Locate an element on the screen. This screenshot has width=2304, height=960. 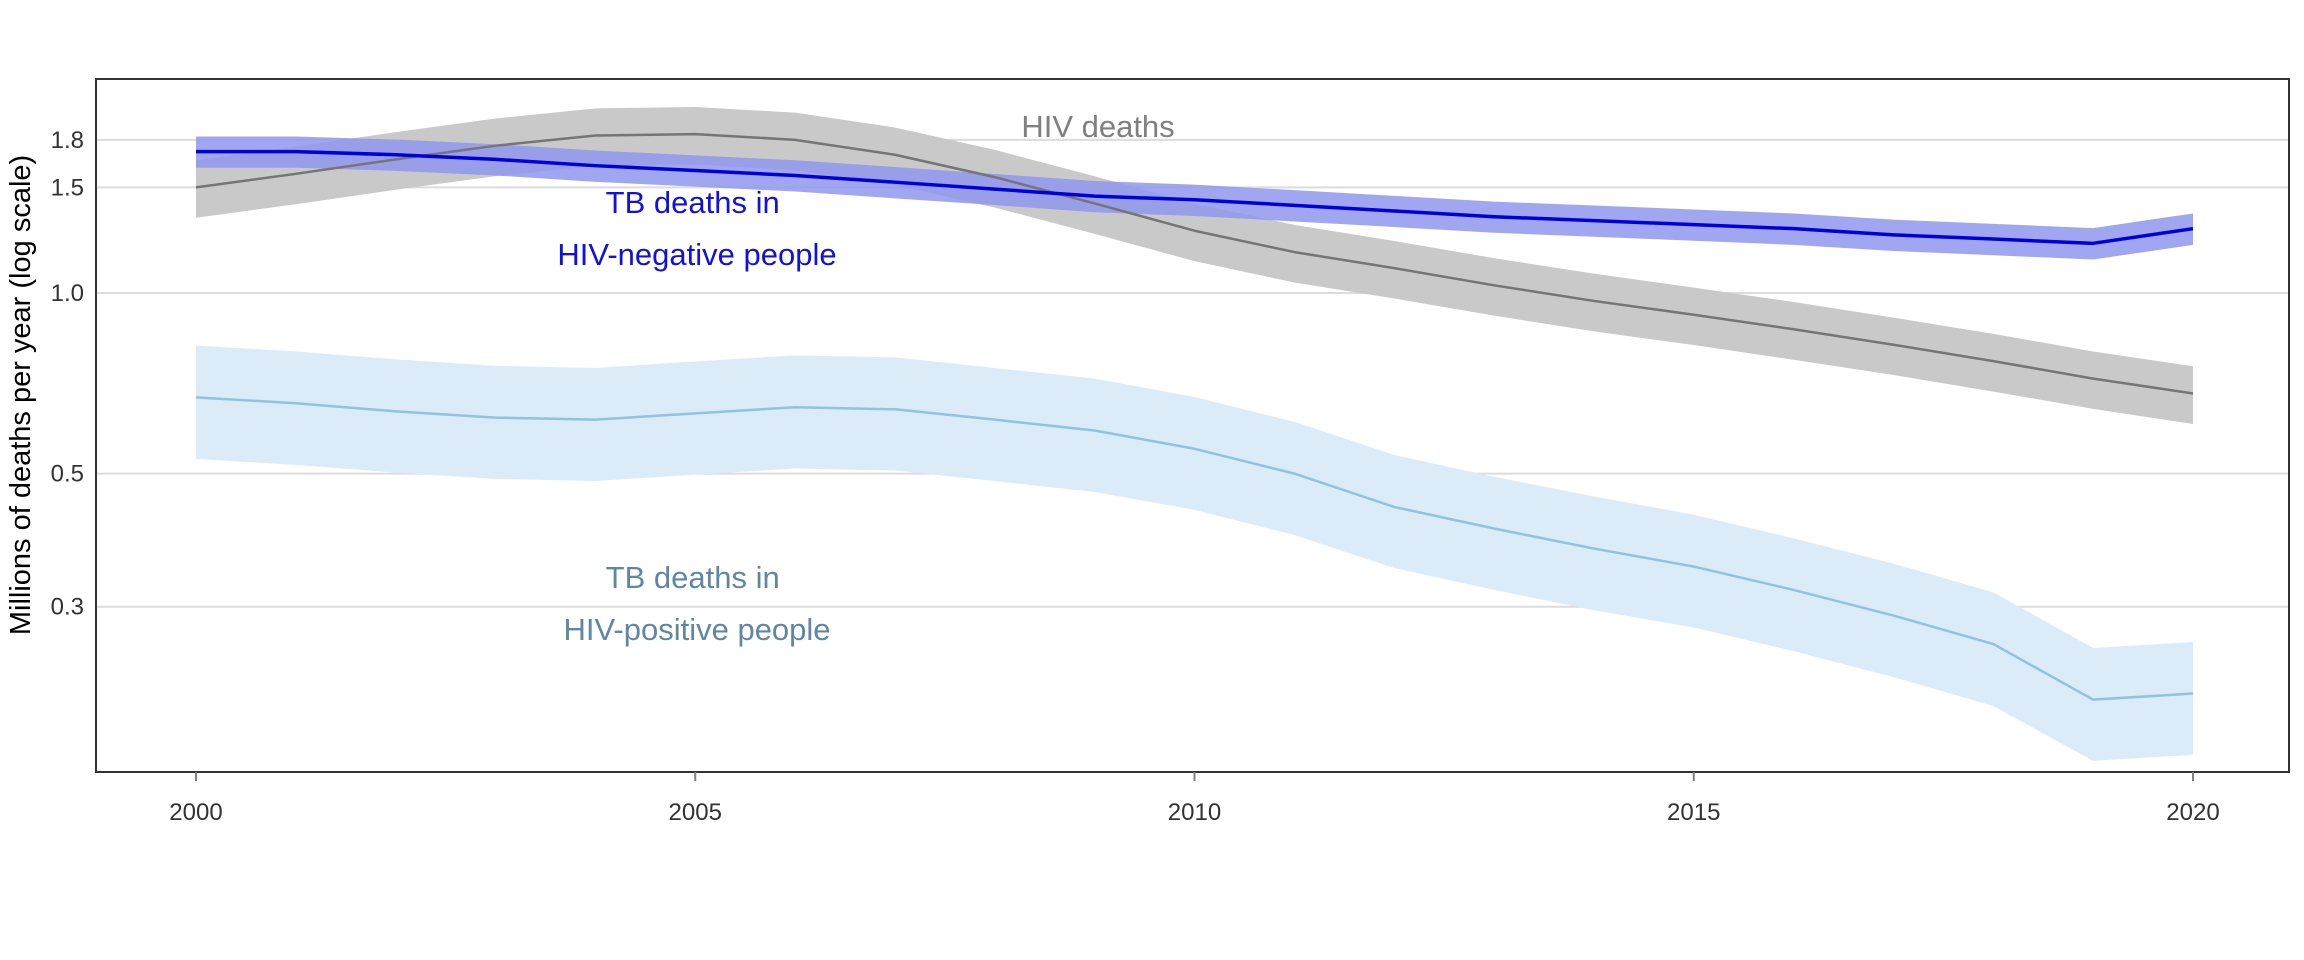
annotation-hiv-deaths-line1: HIV deaths is located at coordinates (1097, 126).